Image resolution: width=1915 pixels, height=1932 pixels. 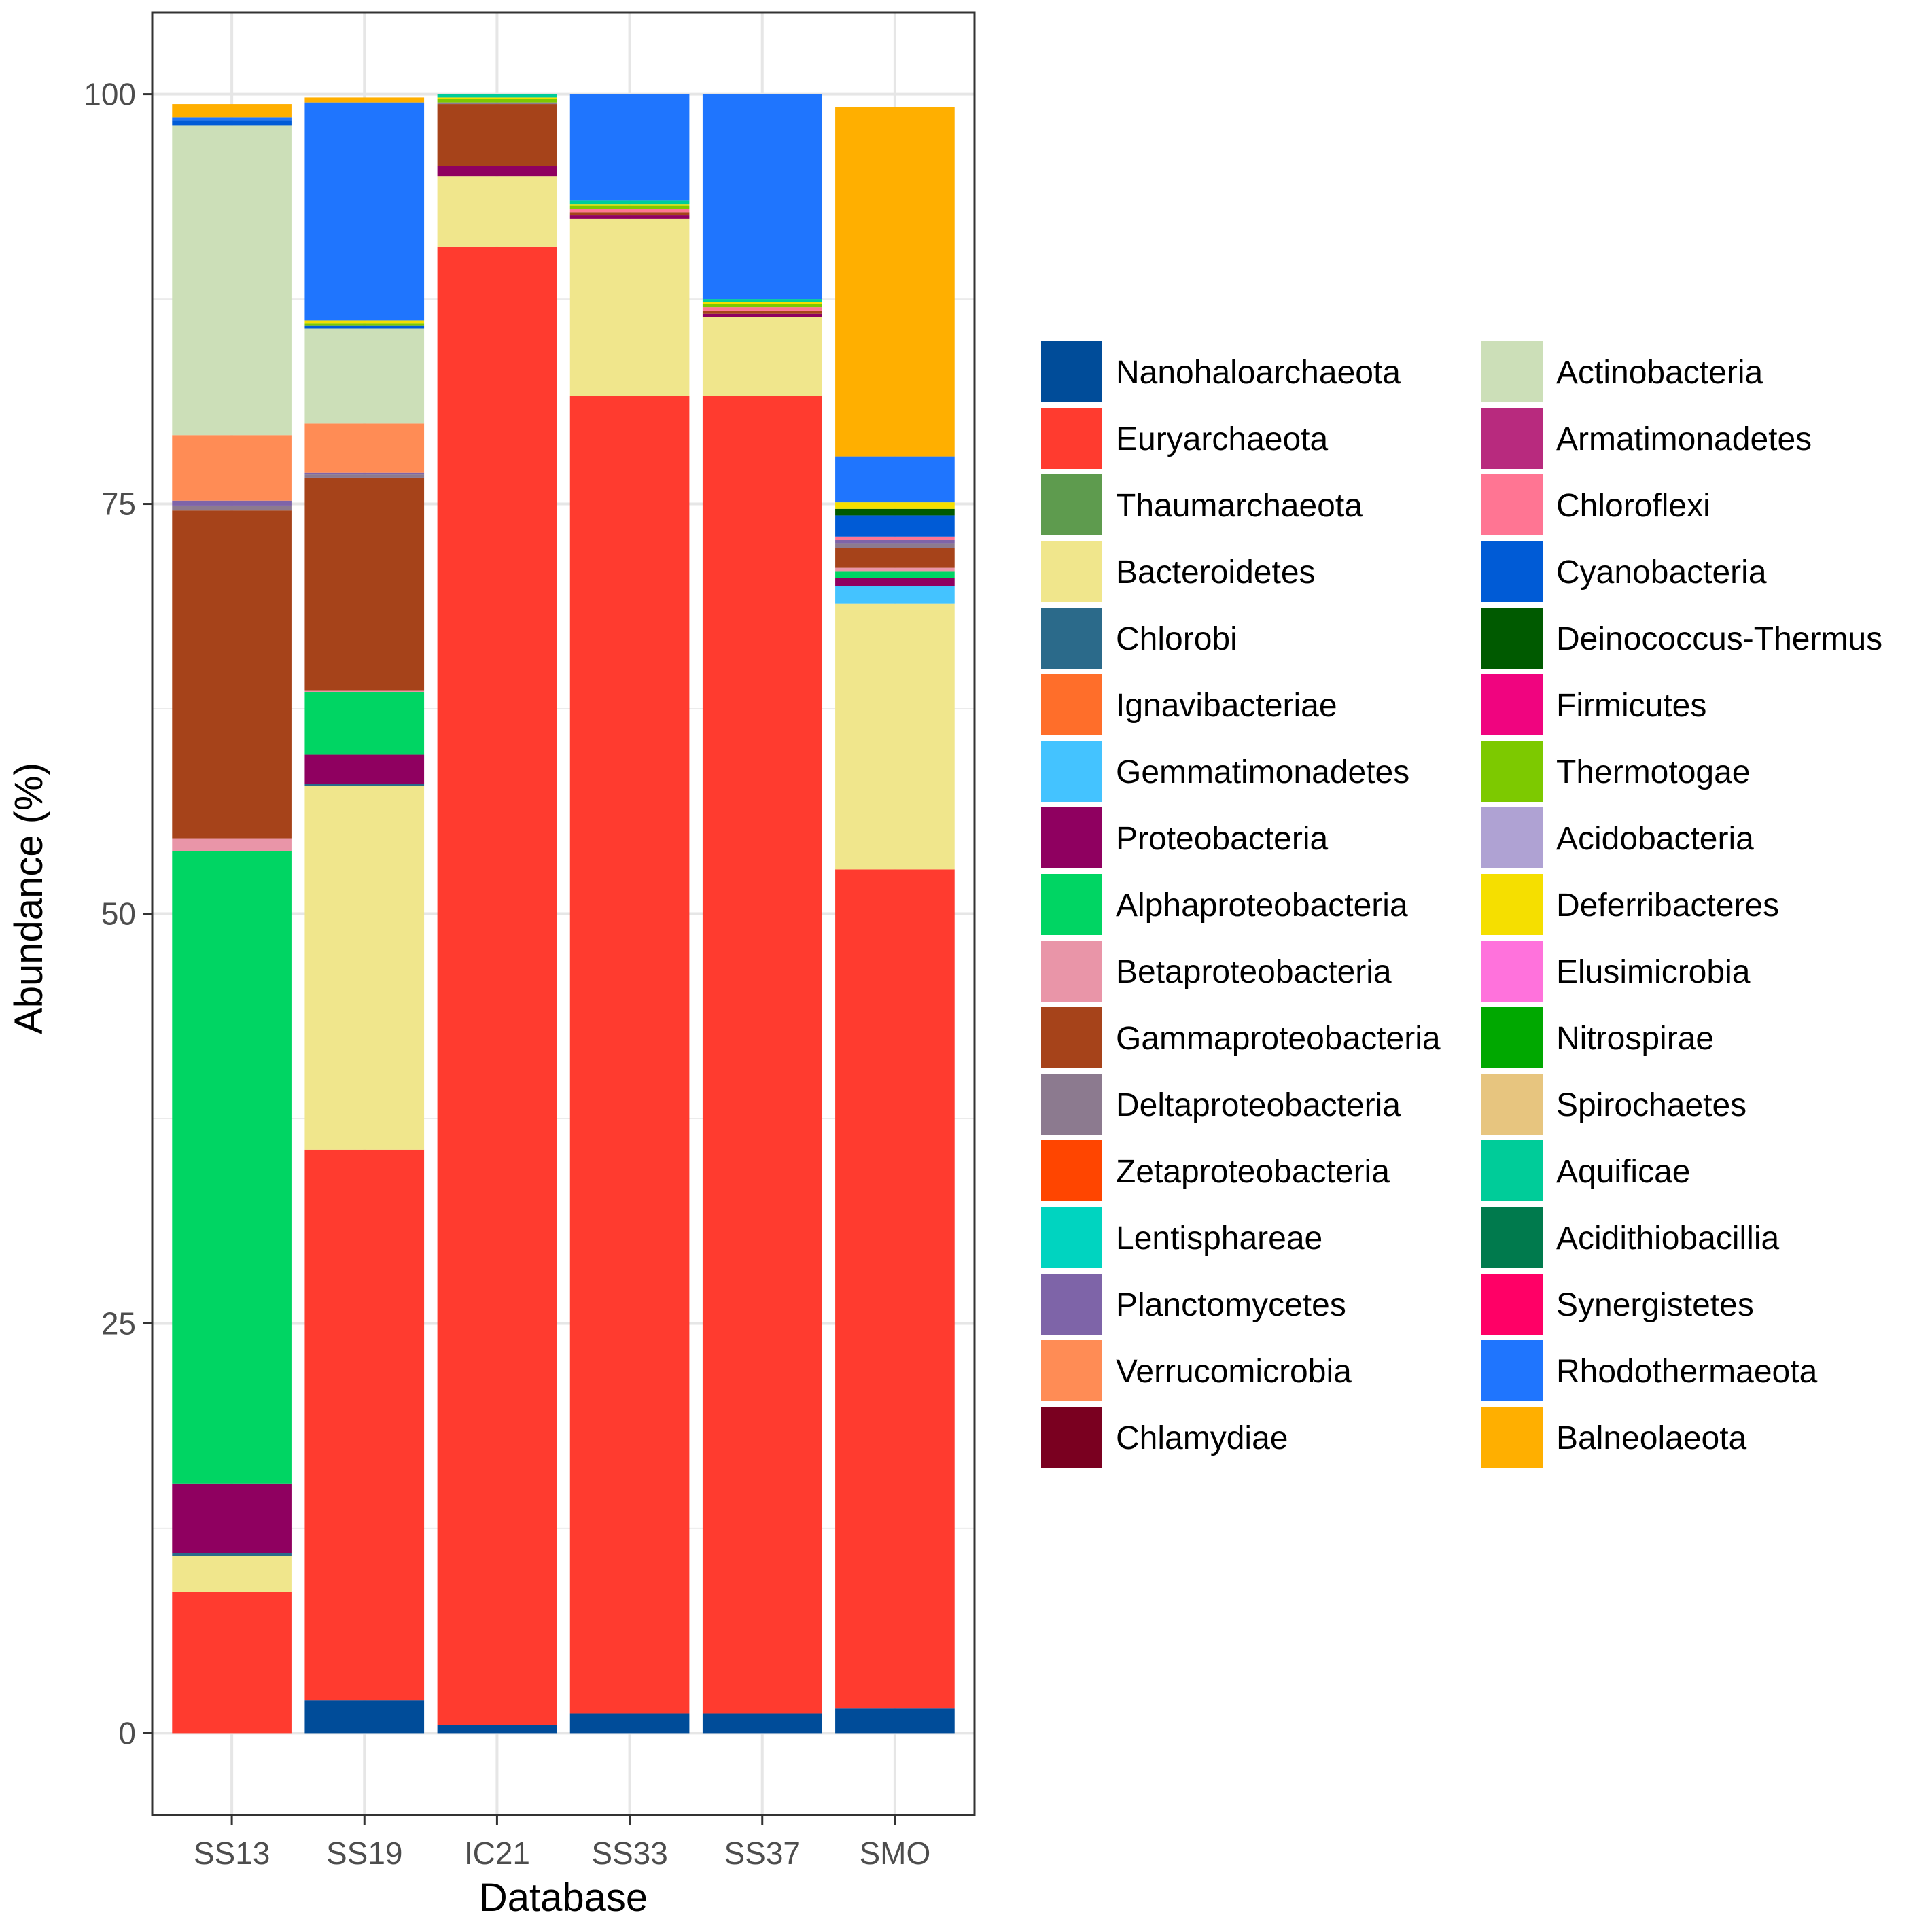 What do you see at coordinates (232, 1853) in the screenshot?
I see `x-tick-label-SS13: SS13` at bounding box center [232, 1853].